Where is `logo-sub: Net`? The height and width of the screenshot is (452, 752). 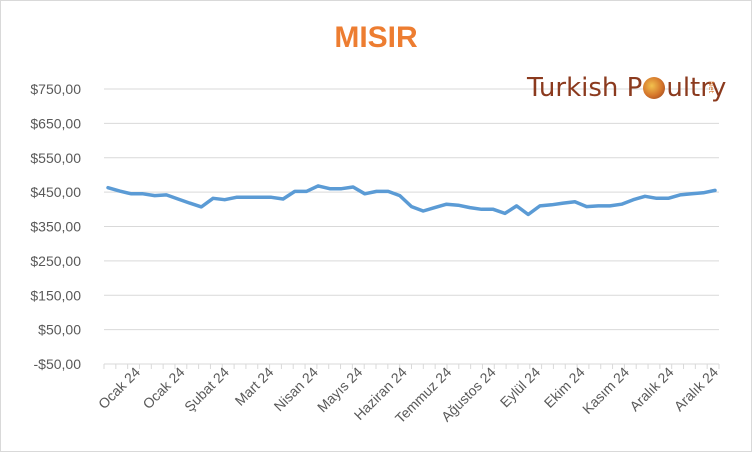
logo-sub: Net is located at coordinates (711, 87).